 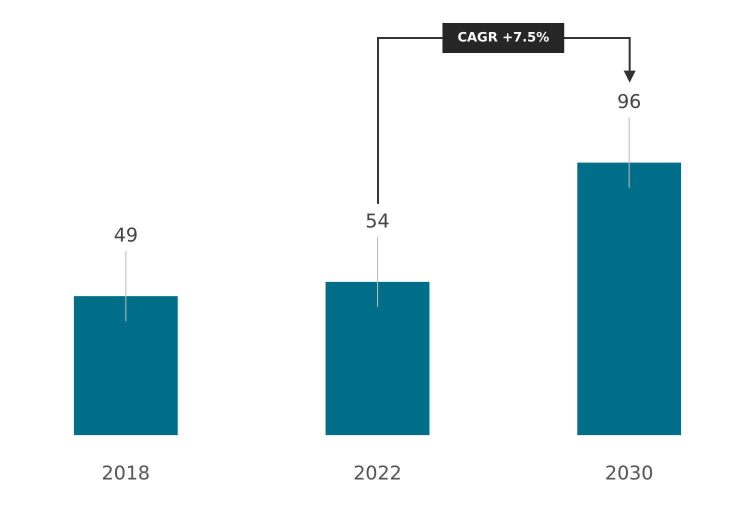 What do you see at coordinates (629, 473) in the screenshot?
I see `x-tick-label: 2030` at bounding box center [629, 473].